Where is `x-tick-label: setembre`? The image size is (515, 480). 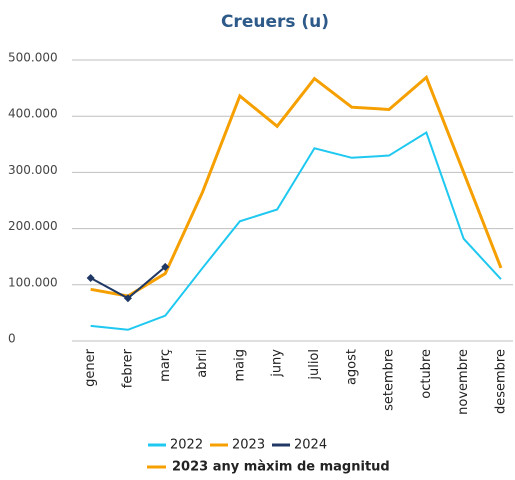 x-tick-label: setembre is located at coordinates (389, 380).